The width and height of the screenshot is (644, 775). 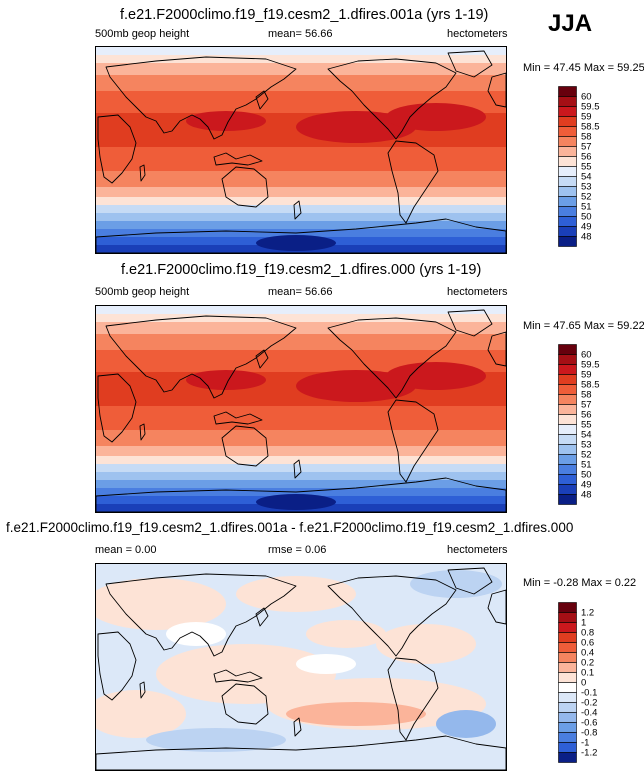 What do you see at coordinates (590, 385) in the screenshot?
I see `colorbar-label-3: 58.5` at bounding box center [590, 385].